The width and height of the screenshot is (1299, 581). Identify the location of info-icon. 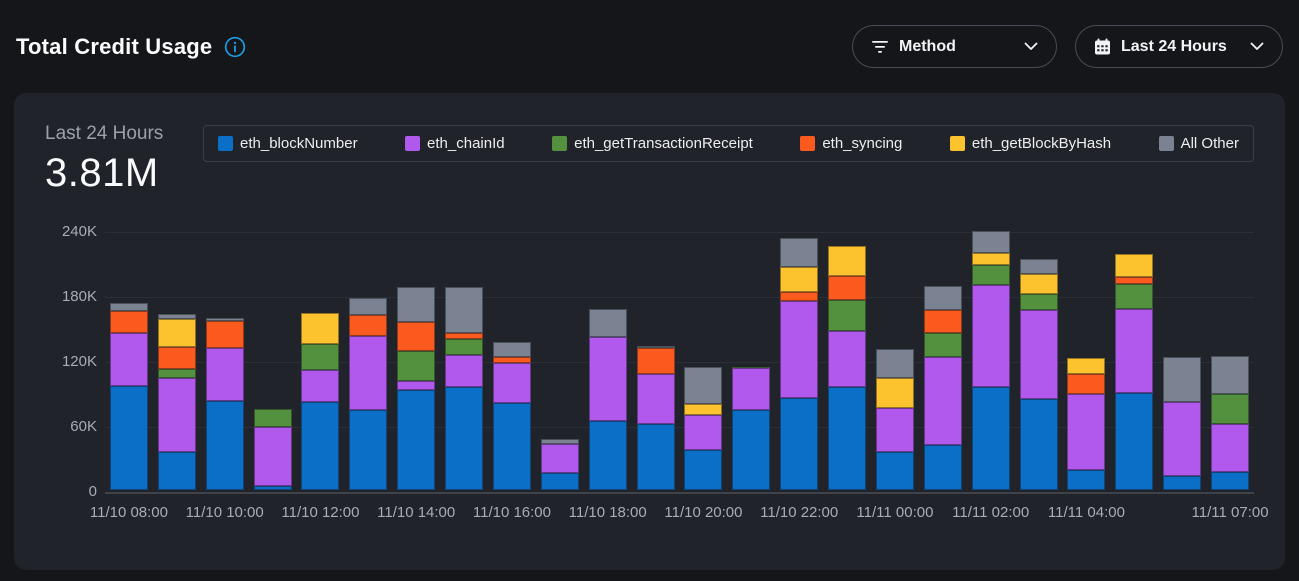
(235, 47).